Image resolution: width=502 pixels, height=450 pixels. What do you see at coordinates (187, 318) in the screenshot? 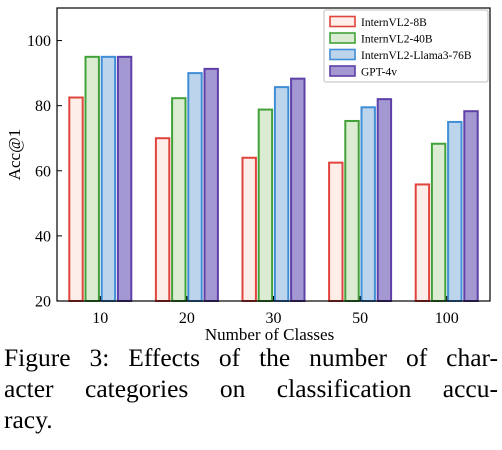
I see `x-tick-label: 20` at bounding box center [187, 318].